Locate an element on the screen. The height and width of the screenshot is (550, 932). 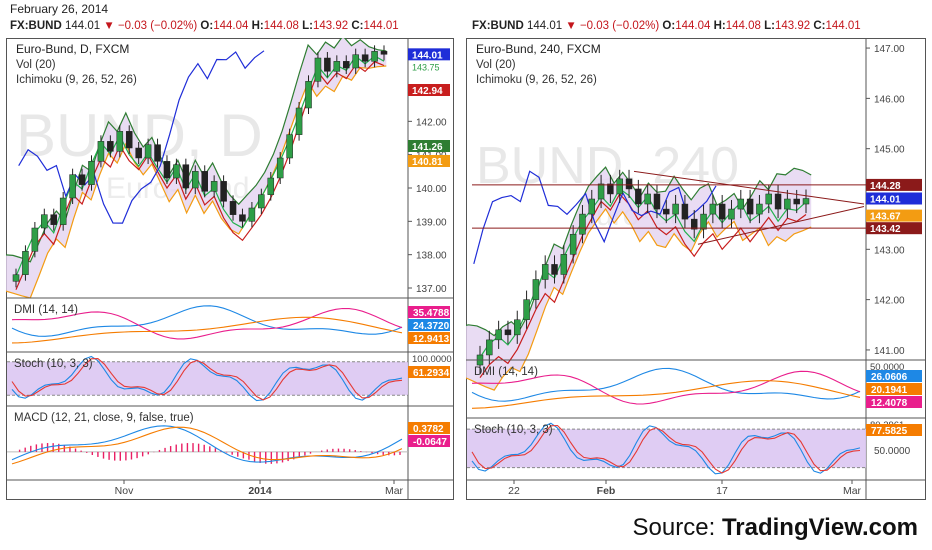
y-tick-label: 139.00 is located at coordinates (431, 222).